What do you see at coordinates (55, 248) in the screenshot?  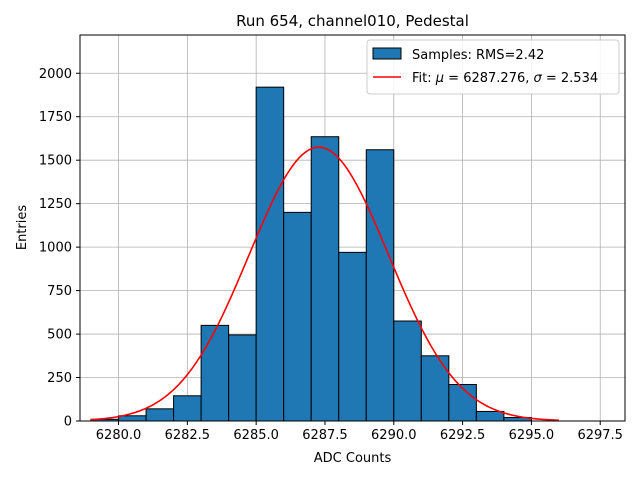 I see `y-tick-label: 1000` at bounding box center [55, 248].